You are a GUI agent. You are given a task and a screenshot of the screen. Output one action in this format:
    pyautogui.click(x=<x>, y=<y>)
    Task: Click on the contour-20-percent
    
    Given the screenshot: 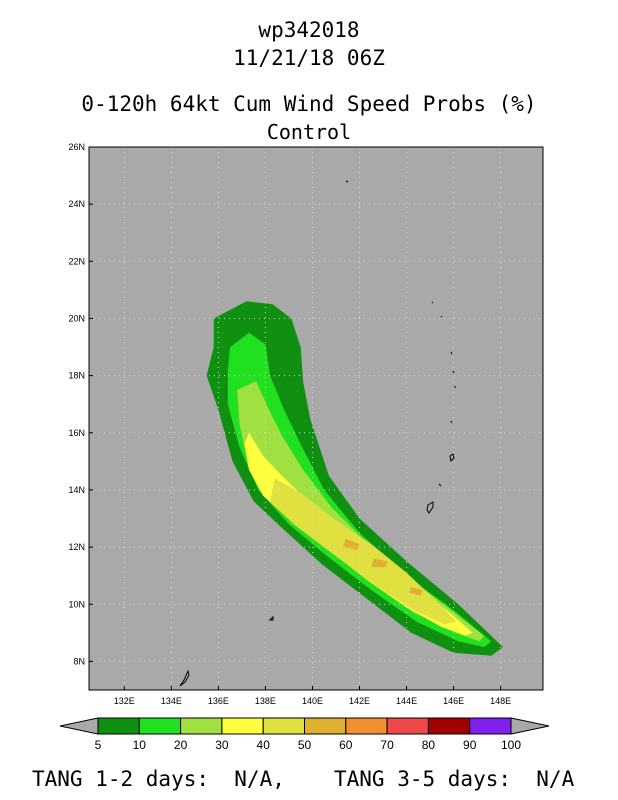 What is the action you would take?
    pyautogui.click(x=361, y=511)
    